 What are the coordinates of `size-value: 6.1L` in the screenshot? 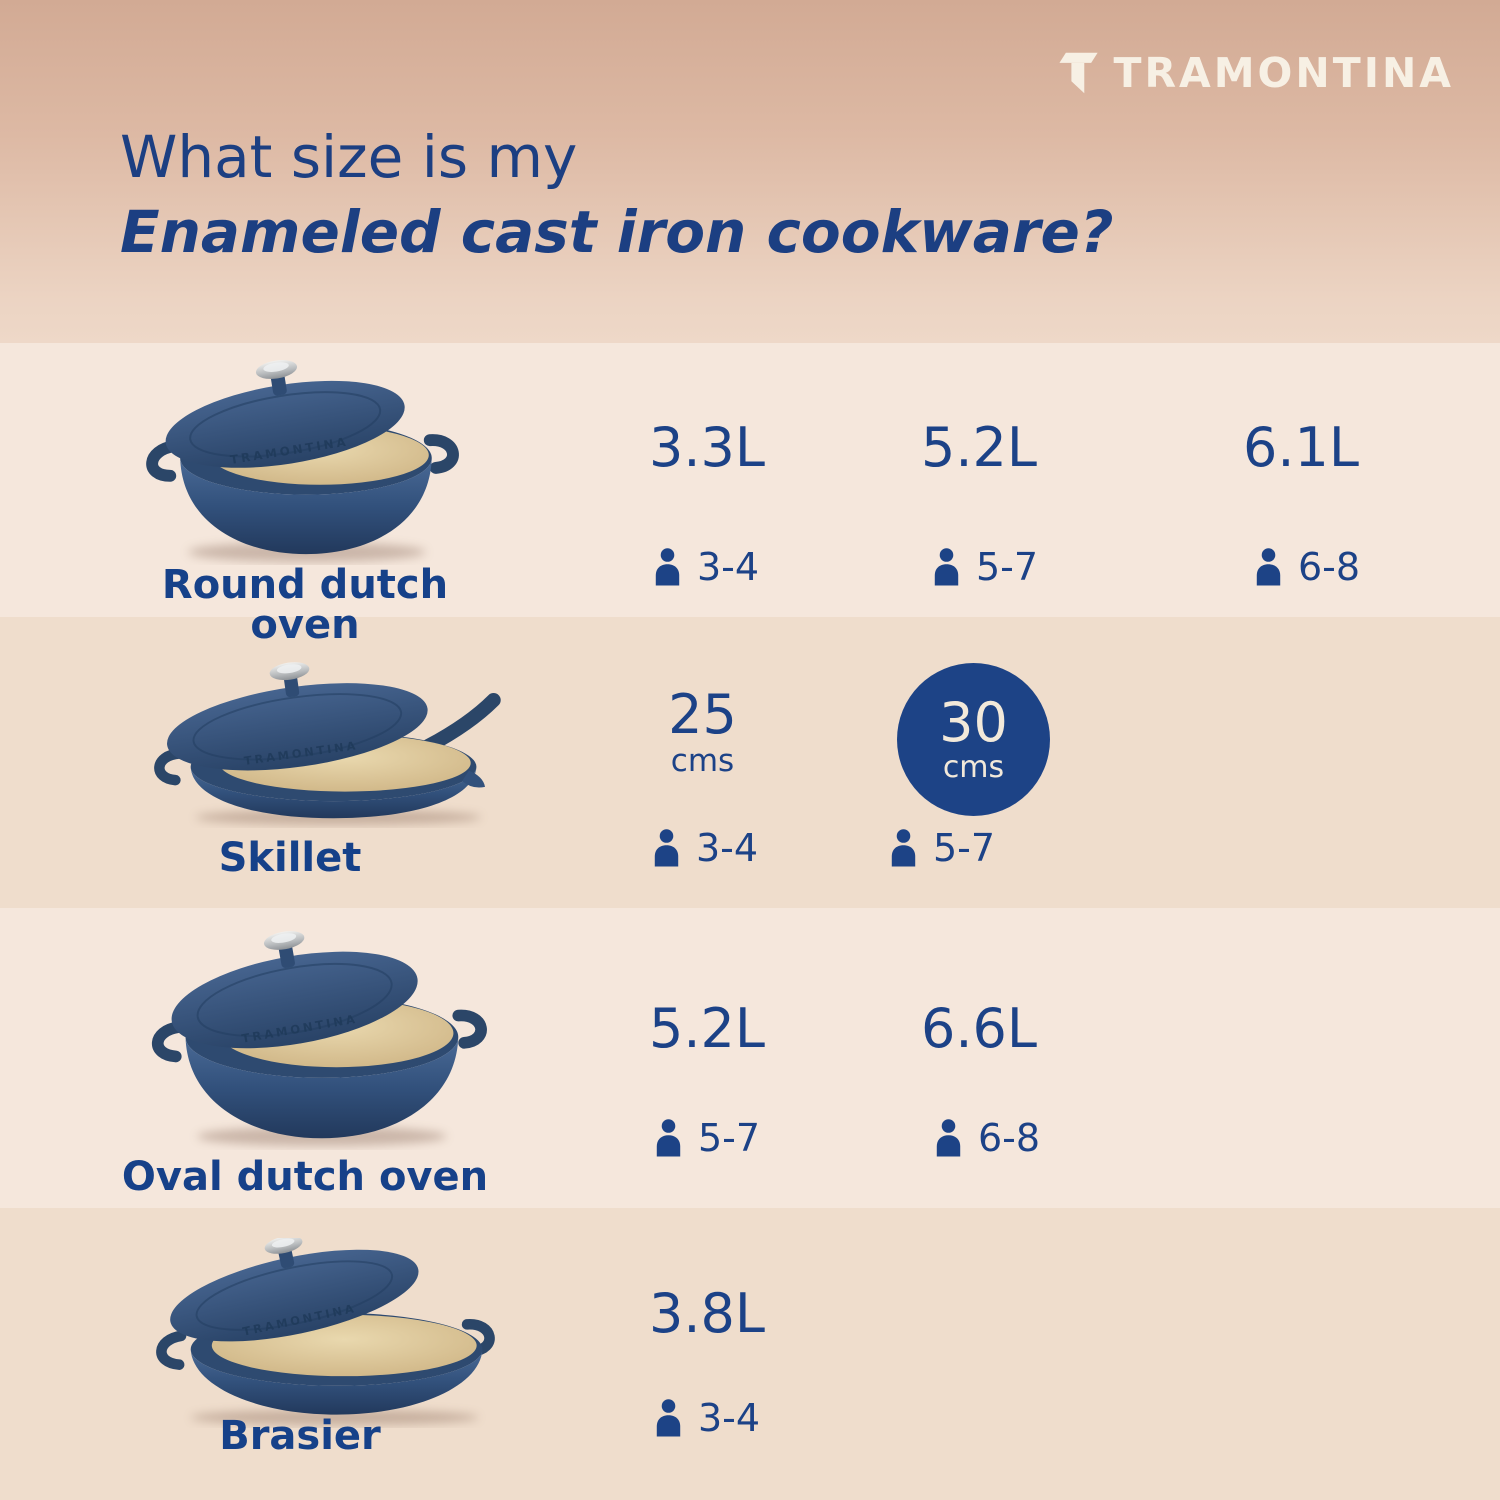 It's located at (1301, 447).